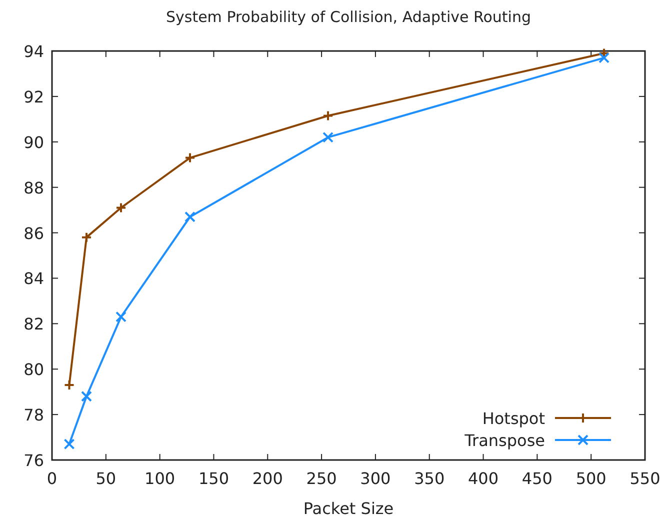  What do you see at coordinates (34, 460) in the screenshot?
I see `y-tick-label: 76` at bounding box center [34, 460].